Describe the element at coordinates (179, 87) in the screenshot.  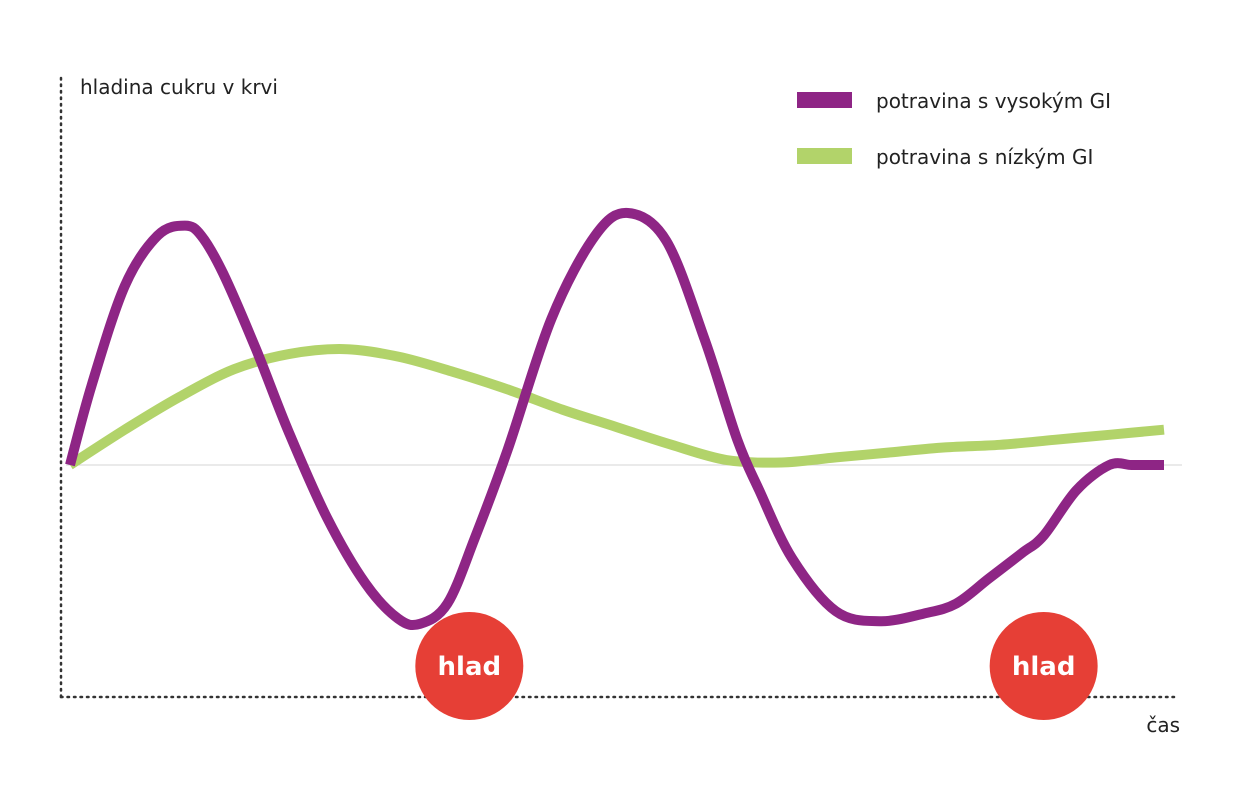
I see `y-axis-label: hladina cukru v krvi` at that location.